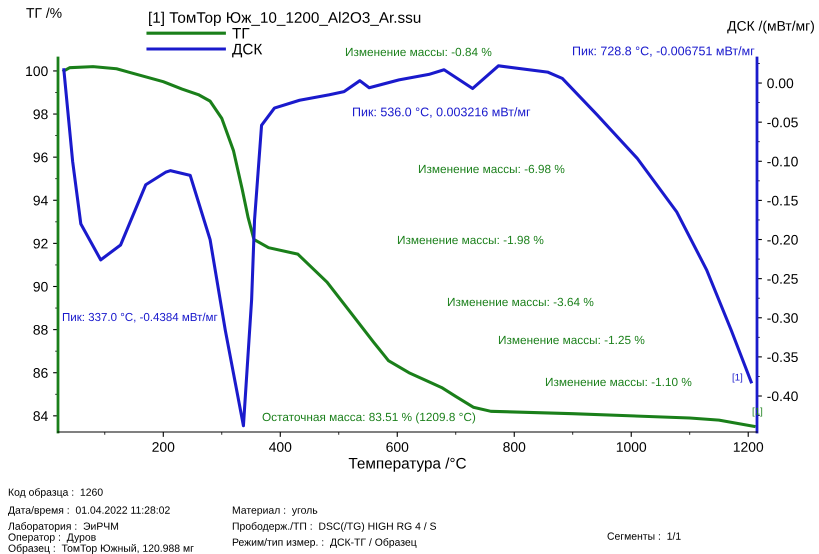 This screenshot has width=819, height=554. I want to click on x-tick-label: 400, so click(280, 447).